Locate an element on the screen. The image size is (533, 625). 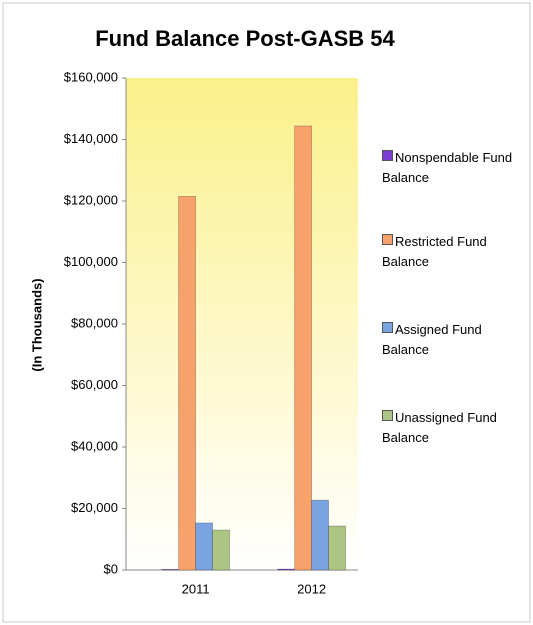
y-tick-label: $80,000 is located at coordinates (94, 322).